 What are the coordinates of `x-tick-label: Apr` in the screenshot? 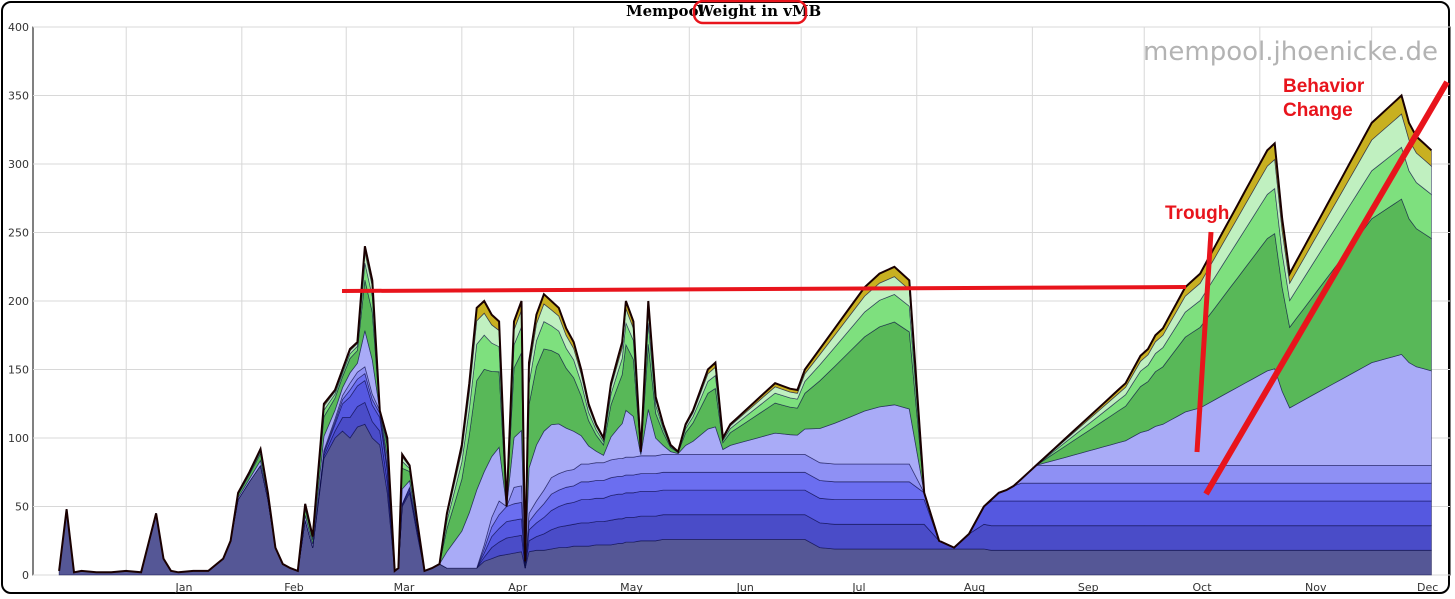 It's located at (518, 587).